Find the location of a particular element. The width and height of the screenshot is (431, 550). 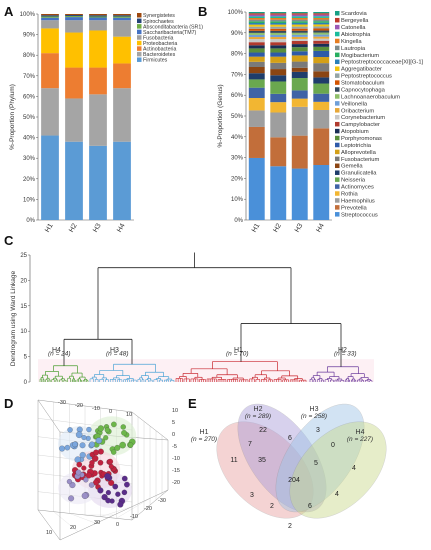

venn-set-ellipse is located at coordinates (320, 458).